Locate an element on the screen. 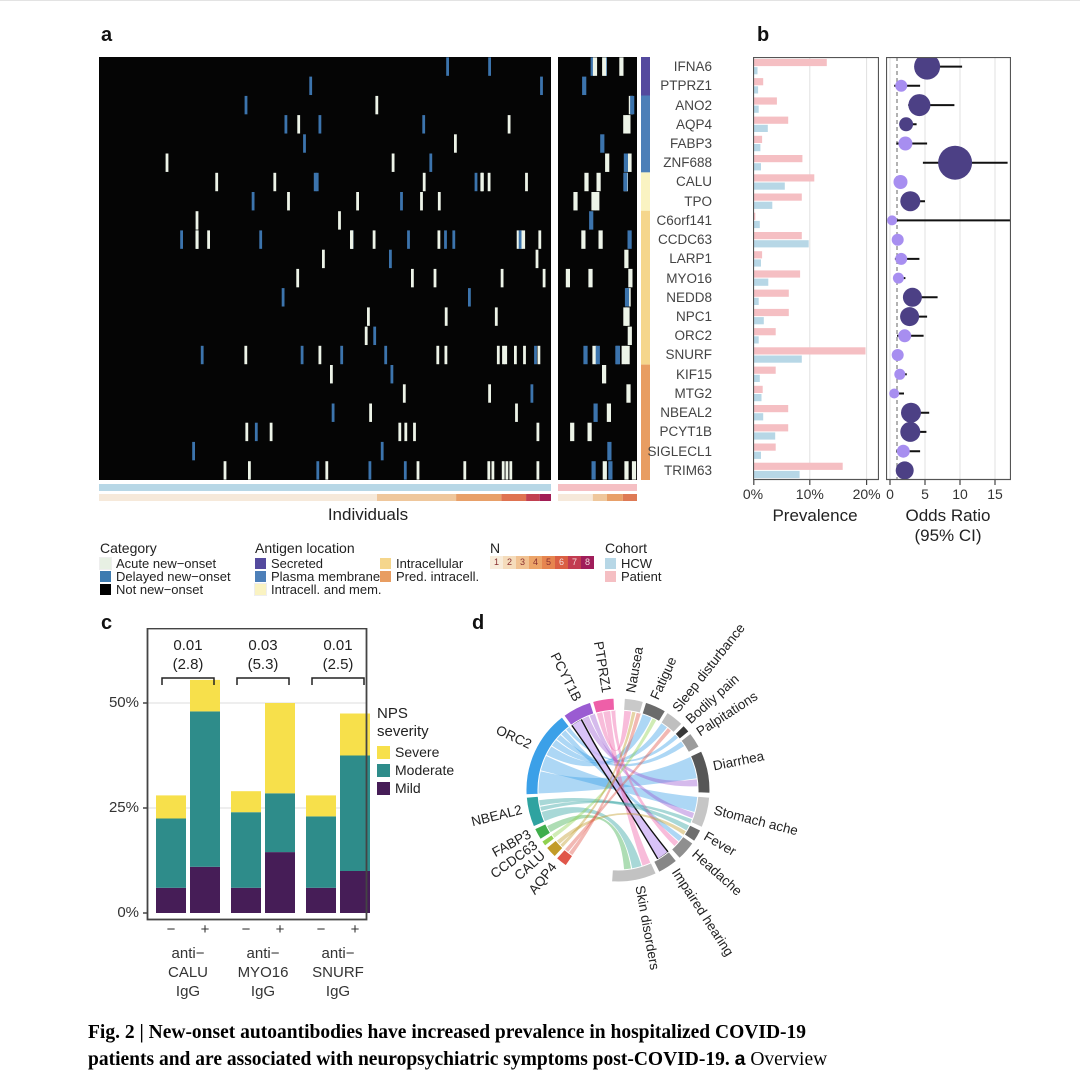  panel-b-label: b is located at coordinates (763, 35).